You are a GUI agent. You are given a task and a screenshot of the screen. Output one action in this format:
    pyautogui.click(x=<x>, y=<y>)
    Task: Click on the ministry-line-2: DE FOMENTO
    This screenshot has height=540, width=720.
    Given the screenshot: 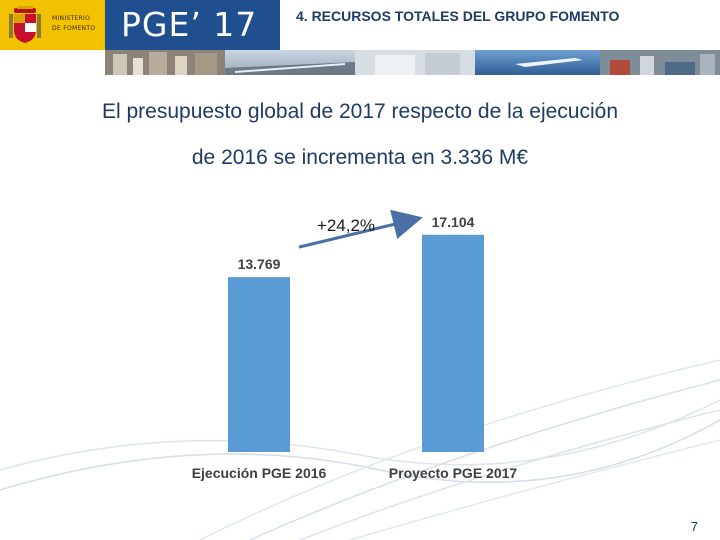 What is the action you would take?
    pyautogui.click(x=74, y=28)
    